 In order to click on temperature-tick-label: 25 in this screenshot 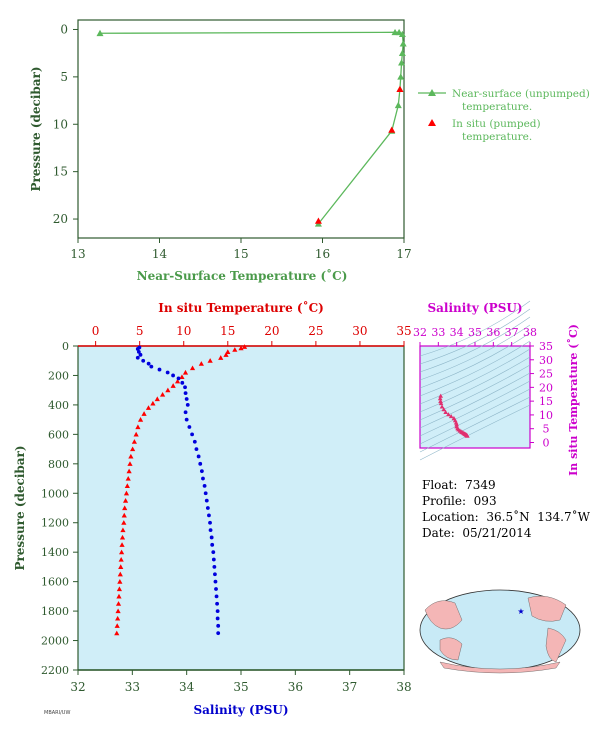, I will do `click(315, 331)`.